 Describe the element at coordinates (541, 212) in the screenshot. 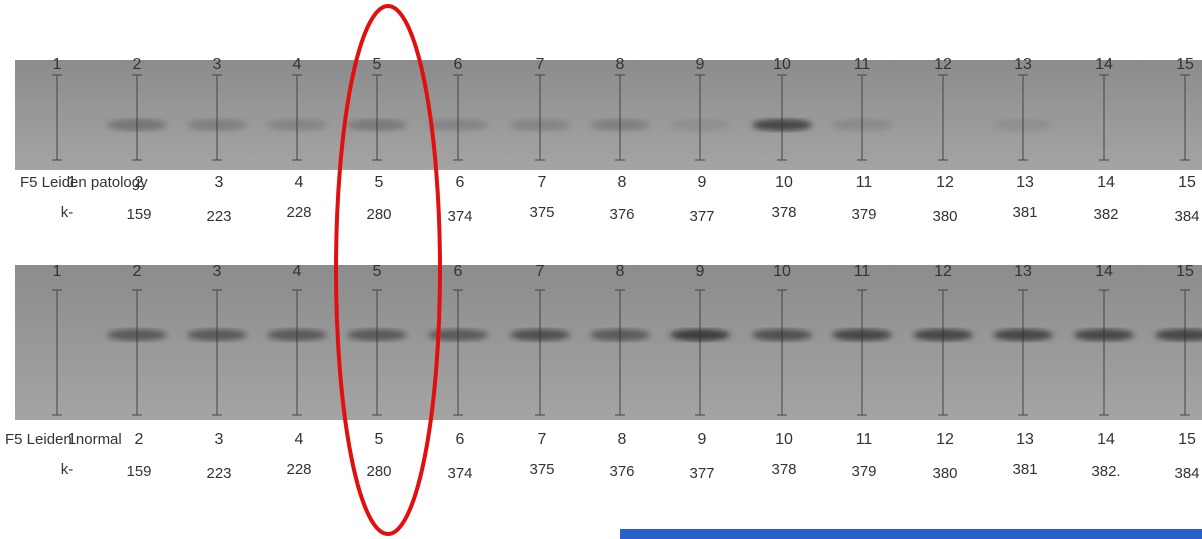

I see `k-value: 375` at that location.